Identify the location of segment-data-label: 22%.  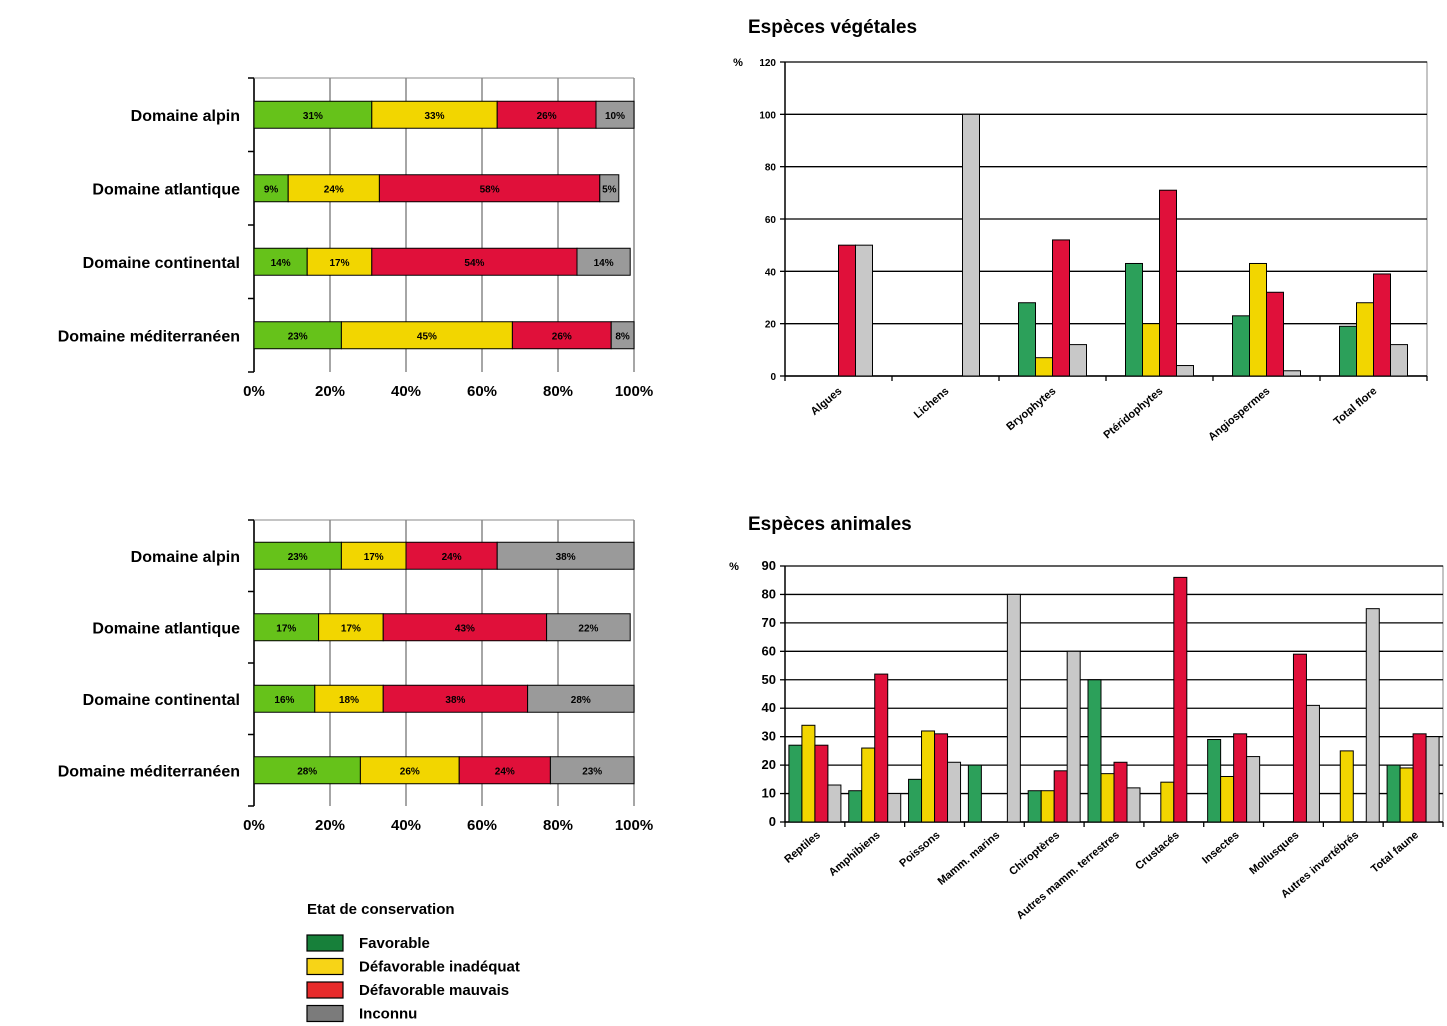
(588, 628).